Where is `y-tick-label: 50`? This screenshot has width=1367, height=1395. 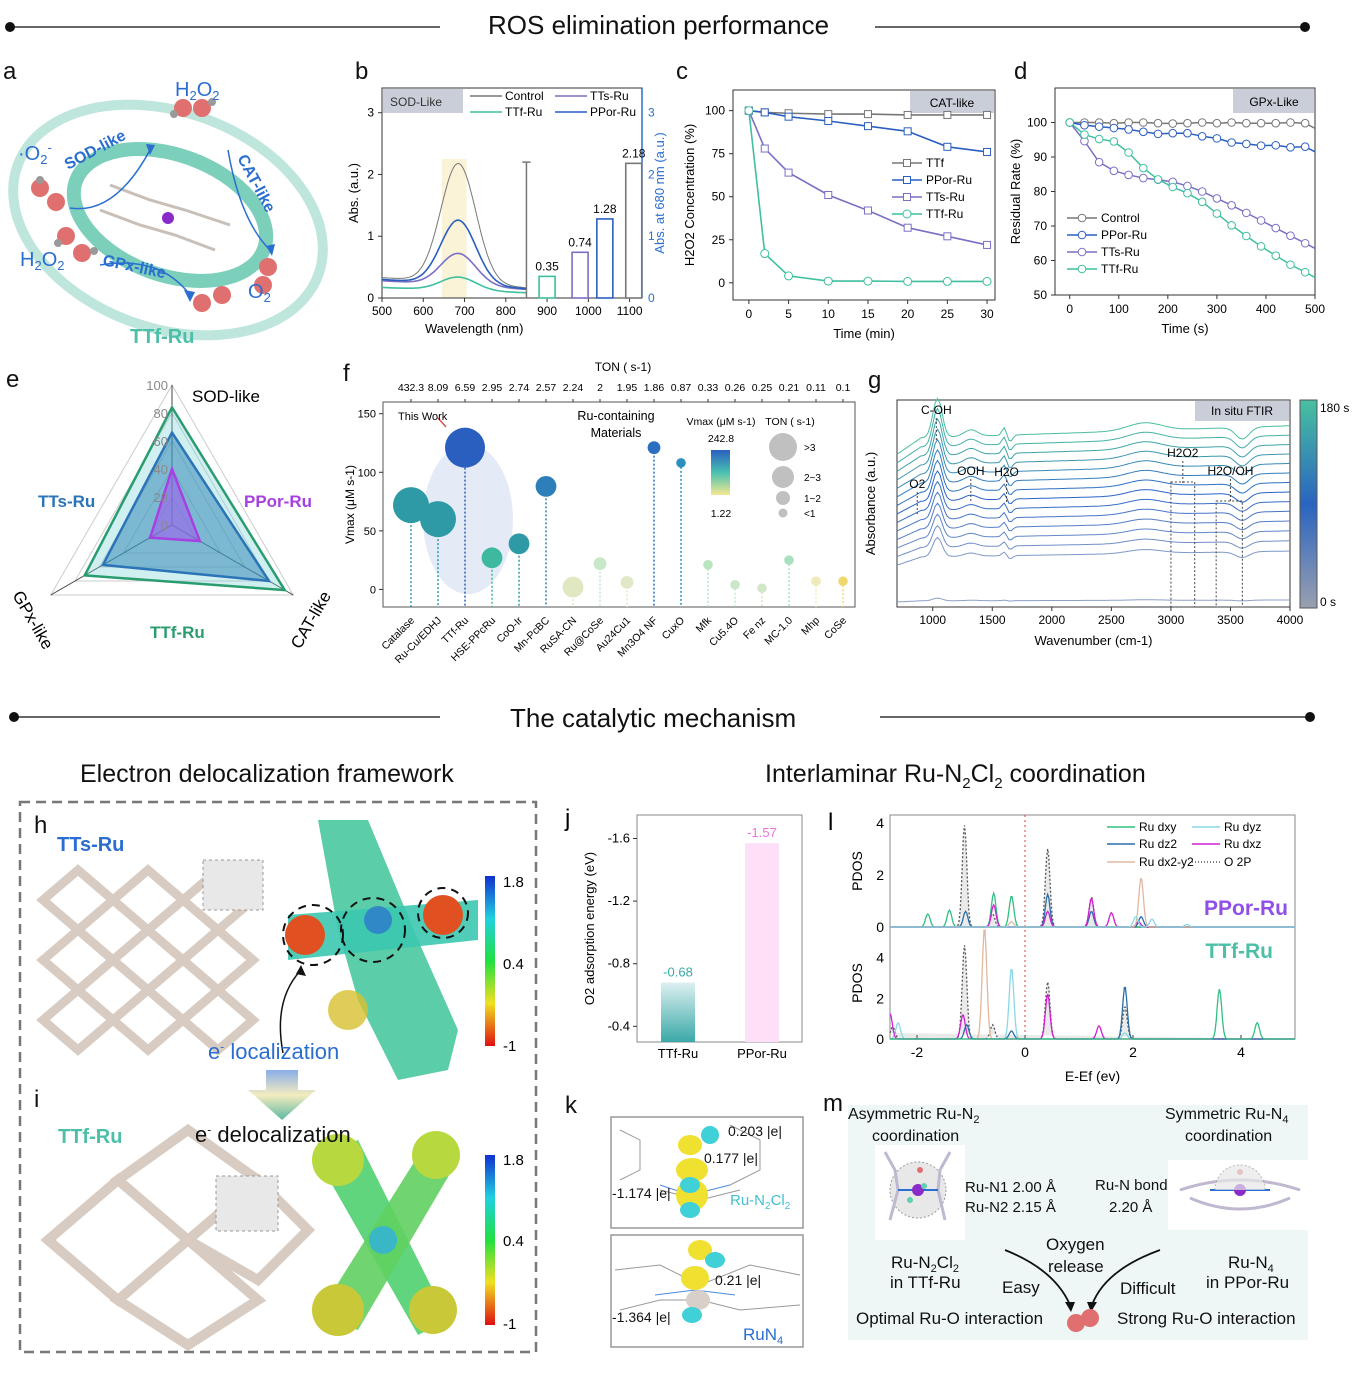 y-tick-label: 50 is located at coordinates (1041, 295).